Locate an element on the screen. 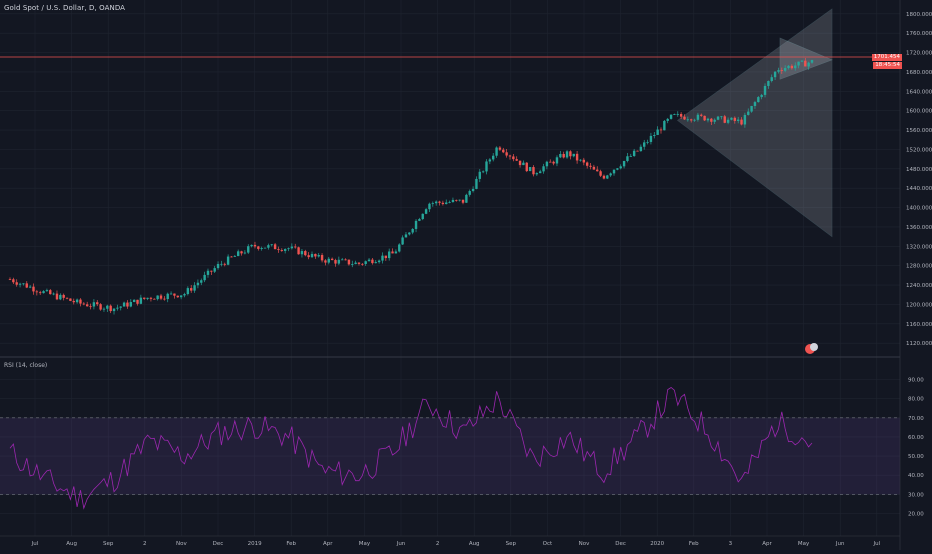 This screenshot has width=932, height=554. symbol-title: Gold Spot / U.S. Dollar, D, OANDA is located at coordinates (65, 8).